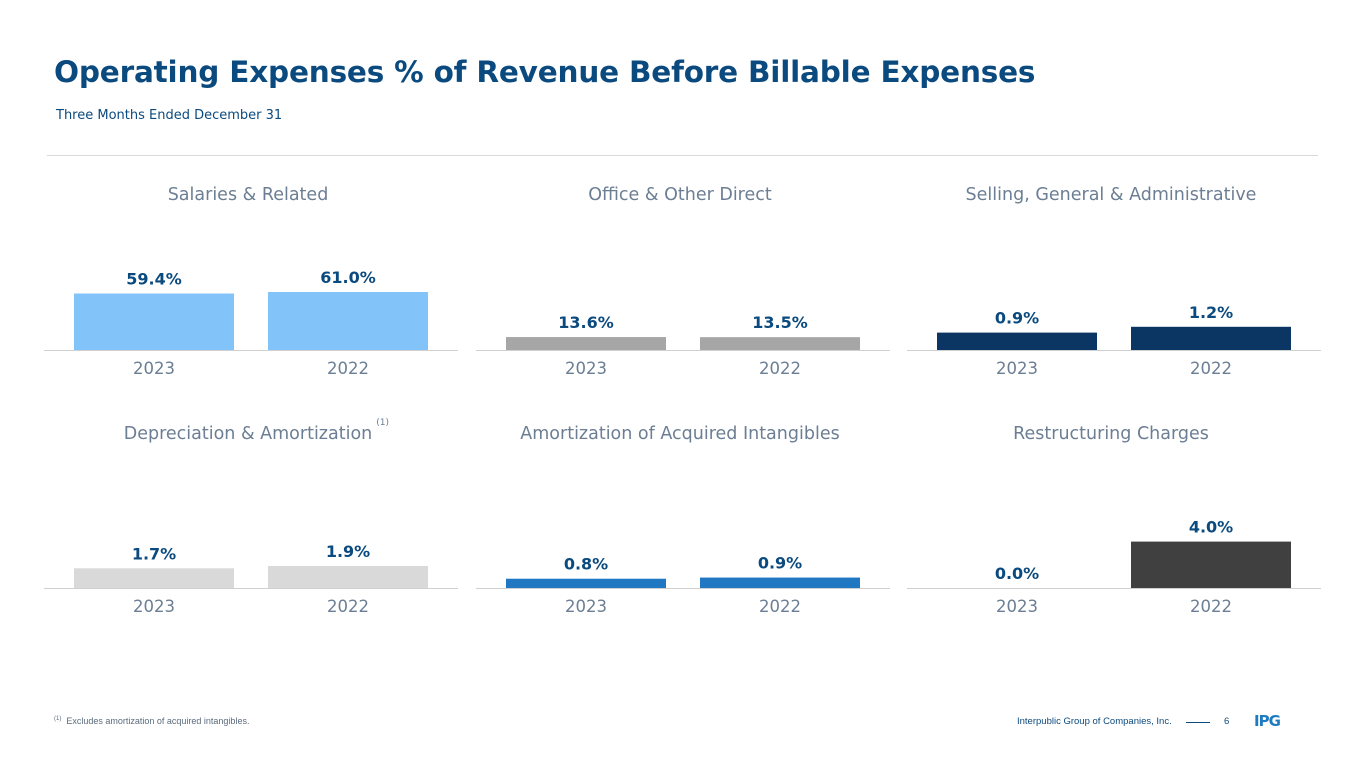 The image size is (1365, 768). I want to click on title-divider, so click(682, 155).